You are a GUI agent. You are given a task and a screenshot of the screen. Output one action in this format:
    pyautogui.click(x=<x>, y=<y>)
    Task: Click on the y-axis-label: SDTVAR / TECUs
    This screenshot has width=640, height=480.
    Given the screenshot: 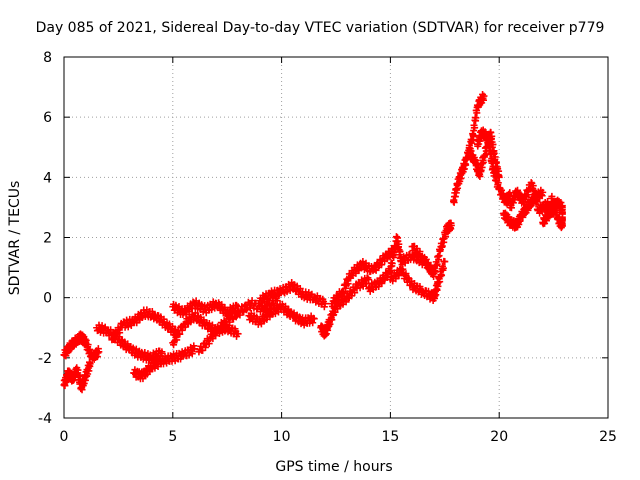 What is the action you would take?
    pyautogui.click(x=15, y=238)
    